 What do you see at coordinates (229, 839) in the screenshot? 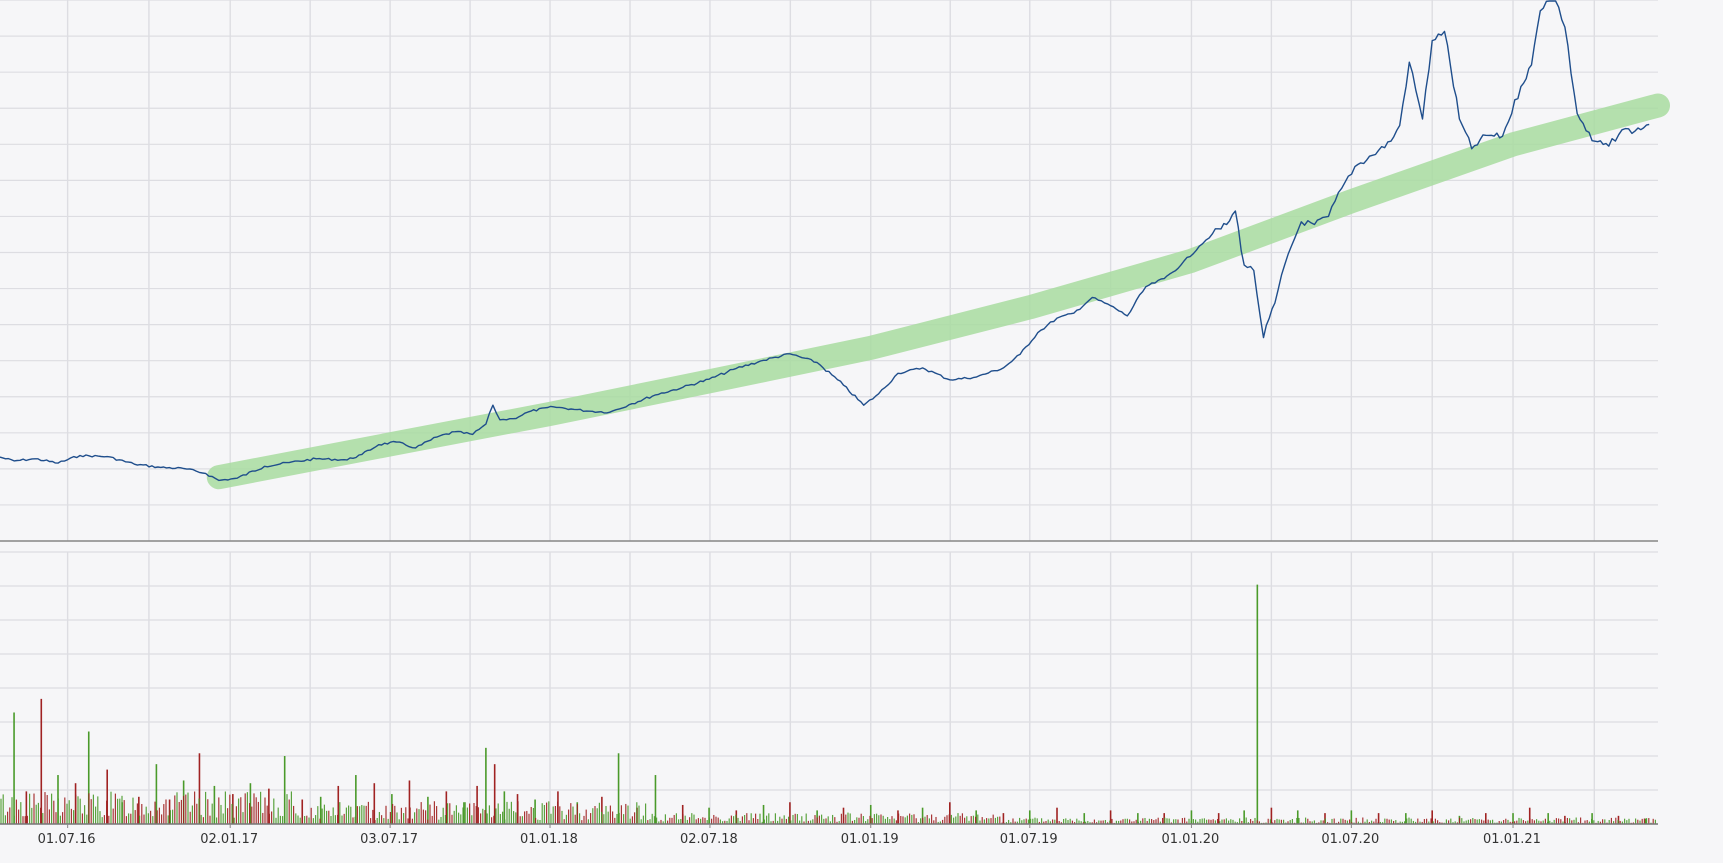
I see `x-tick-label: 02.01.17` at bounding box center [229, 839].